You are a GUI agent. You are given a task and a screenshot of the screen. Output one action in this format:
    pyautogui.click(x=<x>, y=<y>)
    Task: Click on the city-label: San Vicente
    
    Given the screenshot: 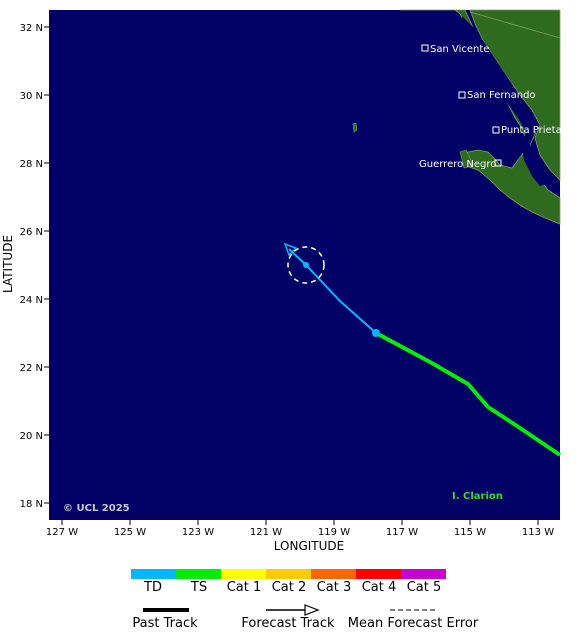 What is the action you would take?
    pyautogui.click(x=459, y=49)
    